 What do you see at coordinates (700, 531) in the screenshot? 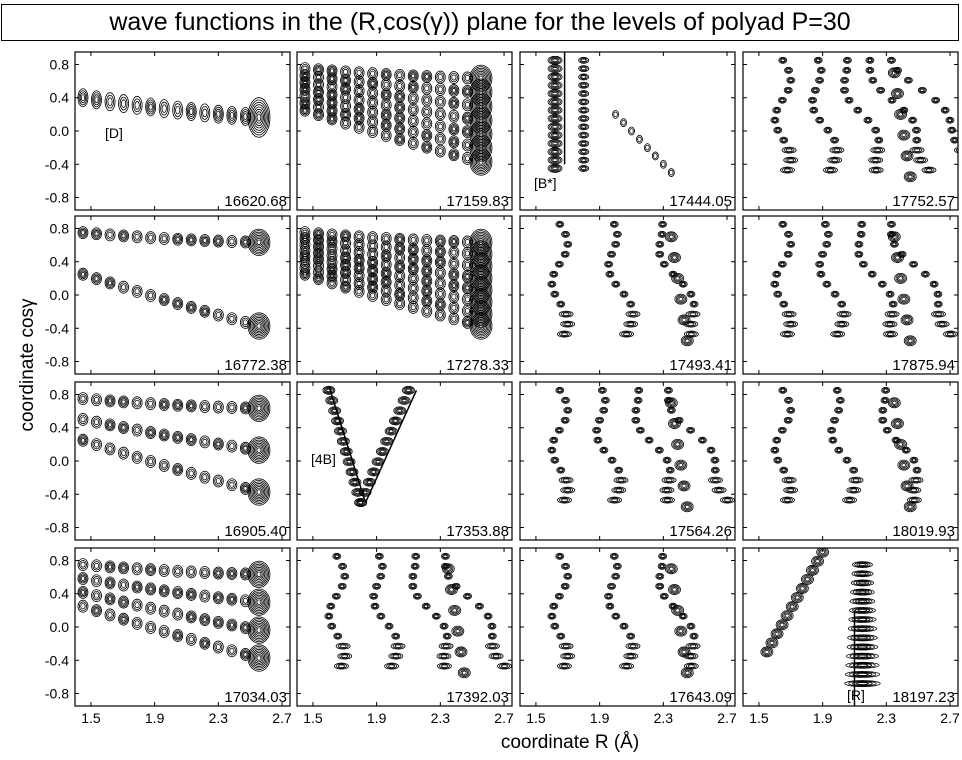
I see `panel-energy: 17564.26` at bounding box center [700, 531].